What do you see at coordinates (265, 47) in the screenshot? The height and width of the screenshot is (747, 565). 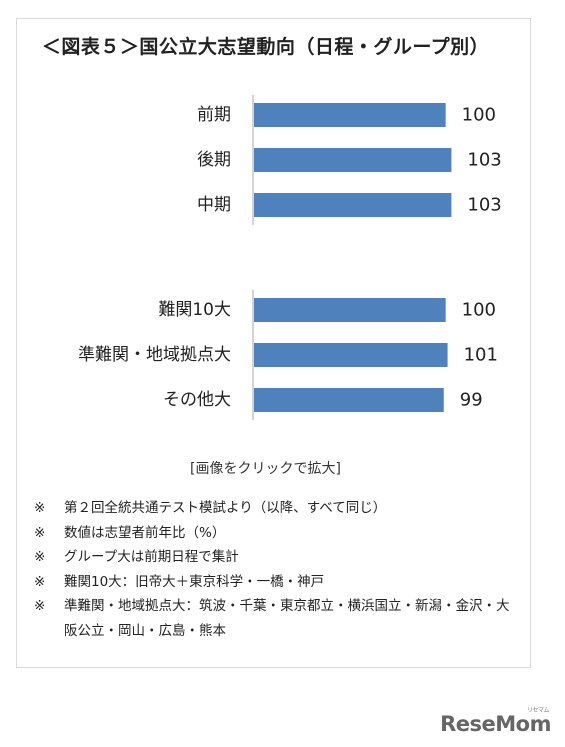 I see `chart-title: ＜図表５＞国公立大志望動向（日程・グループ別）` at bounding box center [265, 47].